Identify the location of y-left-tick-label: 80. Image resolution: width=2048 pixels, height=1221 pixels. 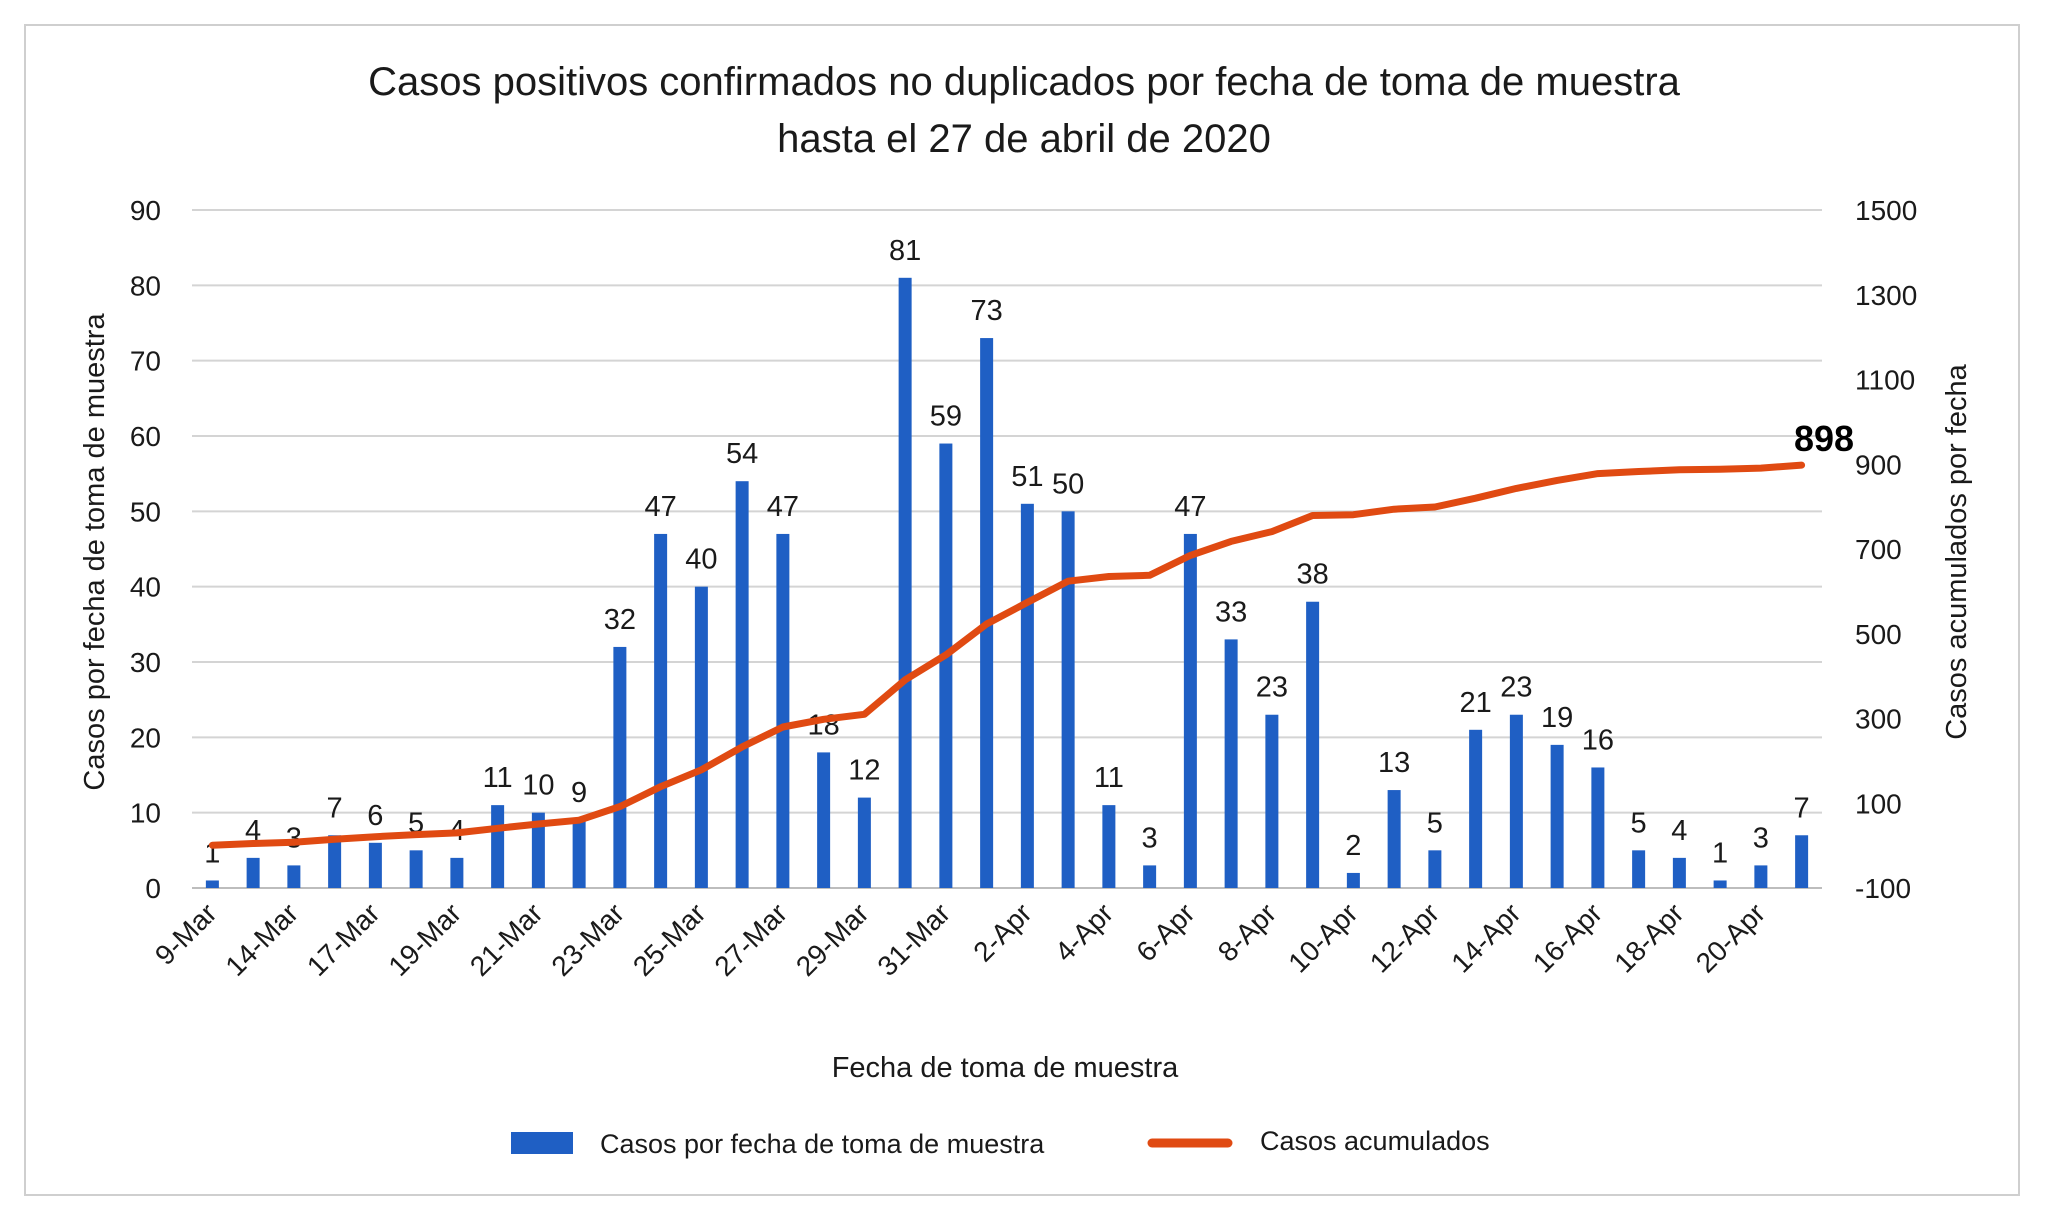
(145, 285).